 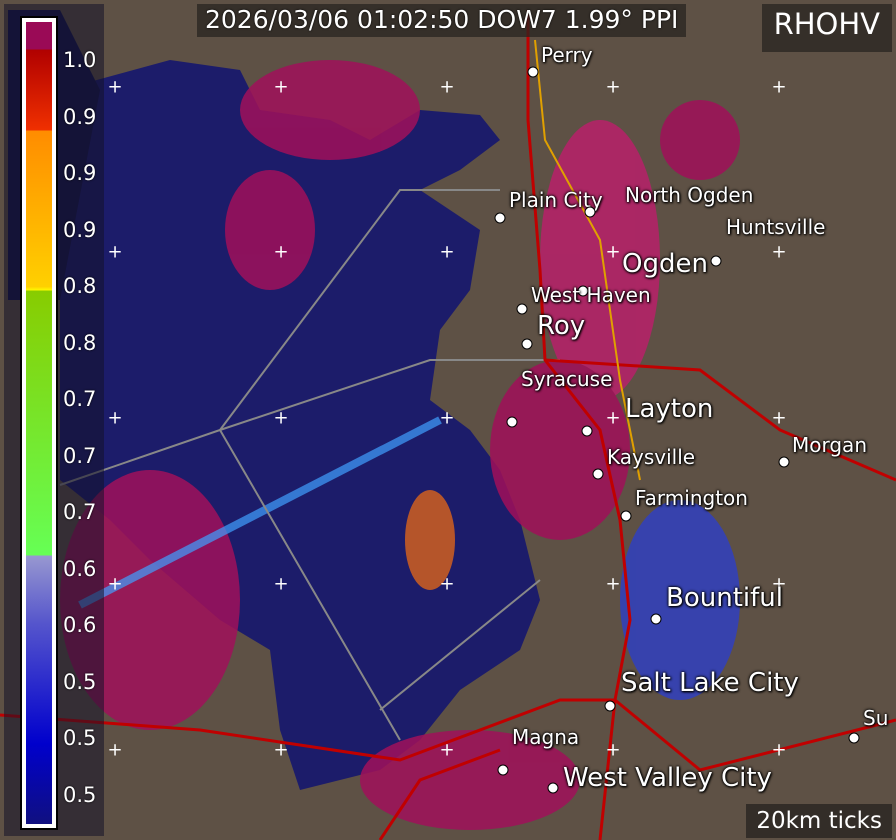 What do you see at coordinates (710, 683) in the screenshot?
I see `city-label: Salt Lake City` at bounding box center [710, 683].